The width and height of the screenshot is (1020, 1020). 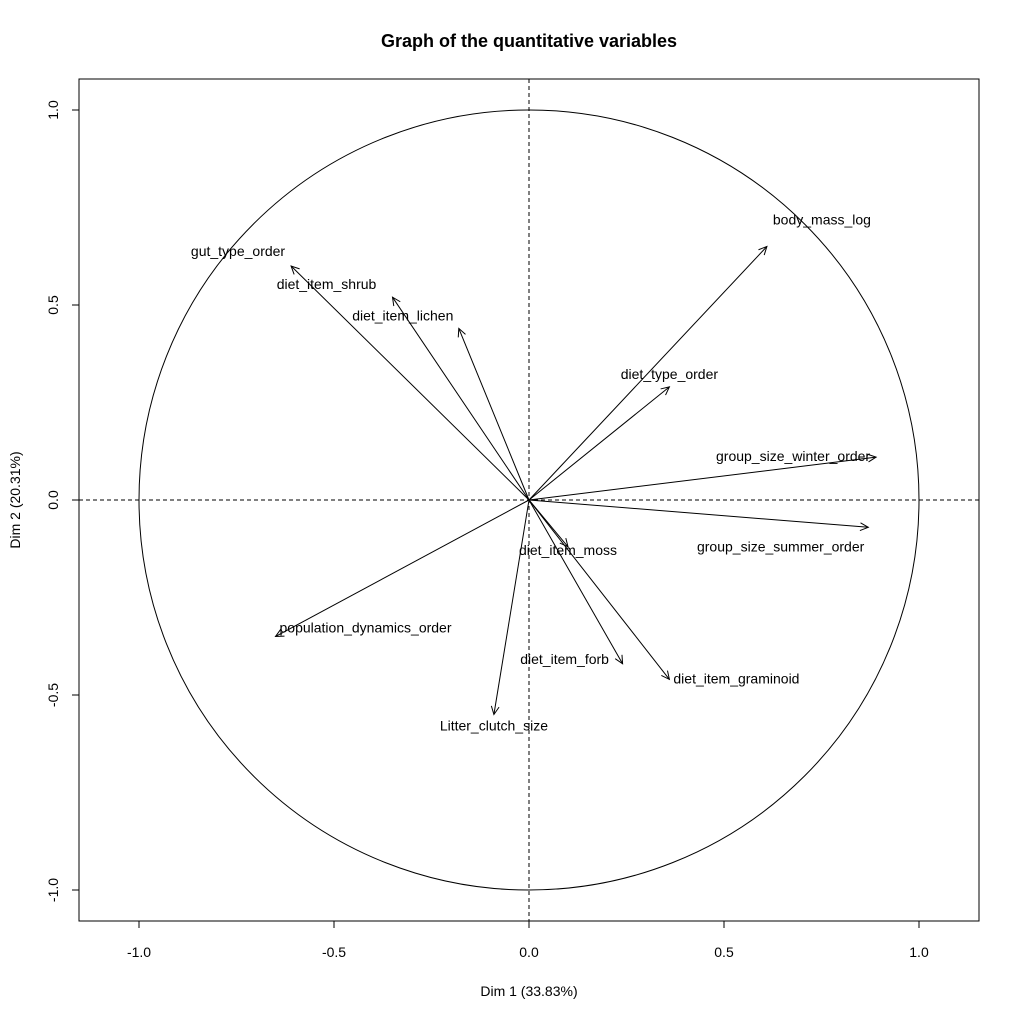 I want to click on y-tick-label: 0.5, so click(x=53, y=305).